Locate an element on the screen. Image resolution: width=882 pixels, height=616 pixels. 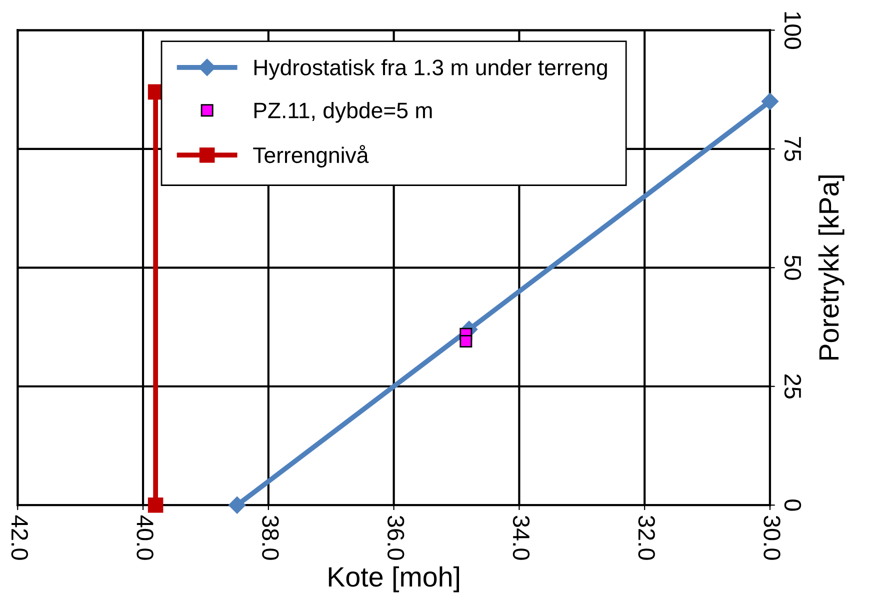
y-tick-label: 0 is located at coordinates (793, 505).